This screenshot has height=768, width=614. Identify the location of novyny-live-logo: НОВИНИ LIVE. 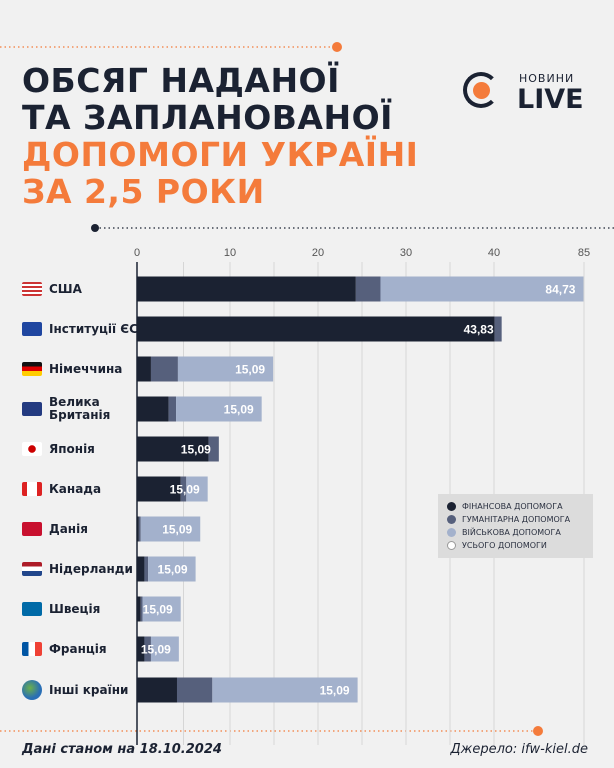
(528, 95).